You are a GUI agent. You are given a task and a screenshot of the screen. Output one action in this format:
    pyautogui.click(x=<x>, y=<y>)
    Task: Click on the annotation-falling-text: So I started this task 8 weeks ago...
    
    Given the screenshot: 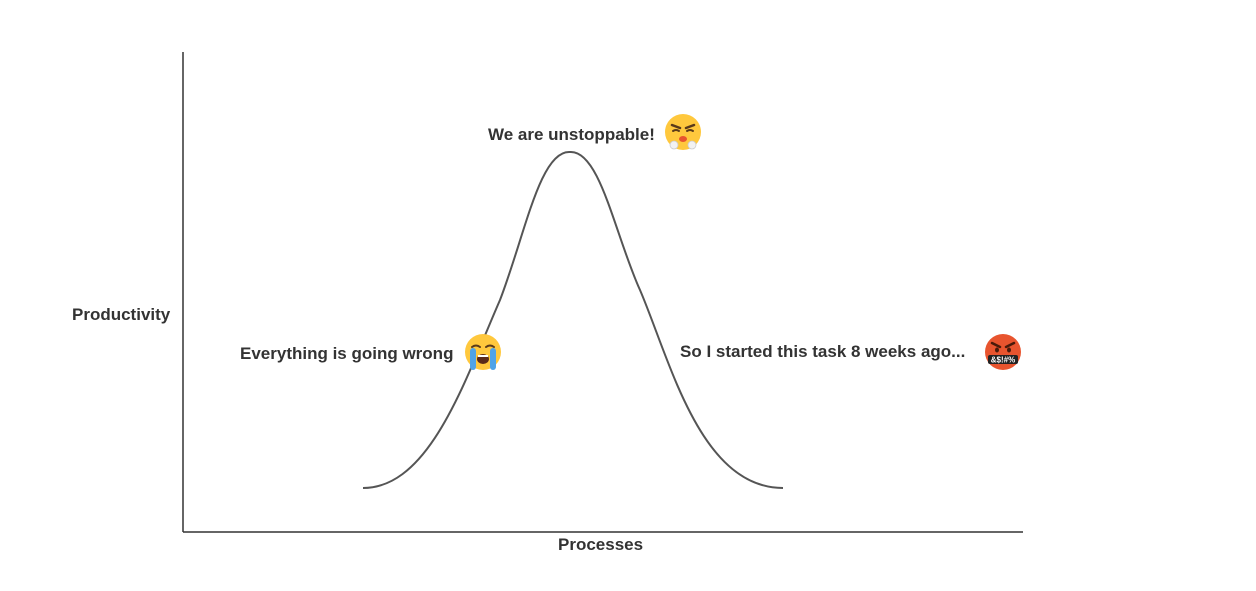 What is the action you would take?
    pyautogui.click(x=823, y=351)
    